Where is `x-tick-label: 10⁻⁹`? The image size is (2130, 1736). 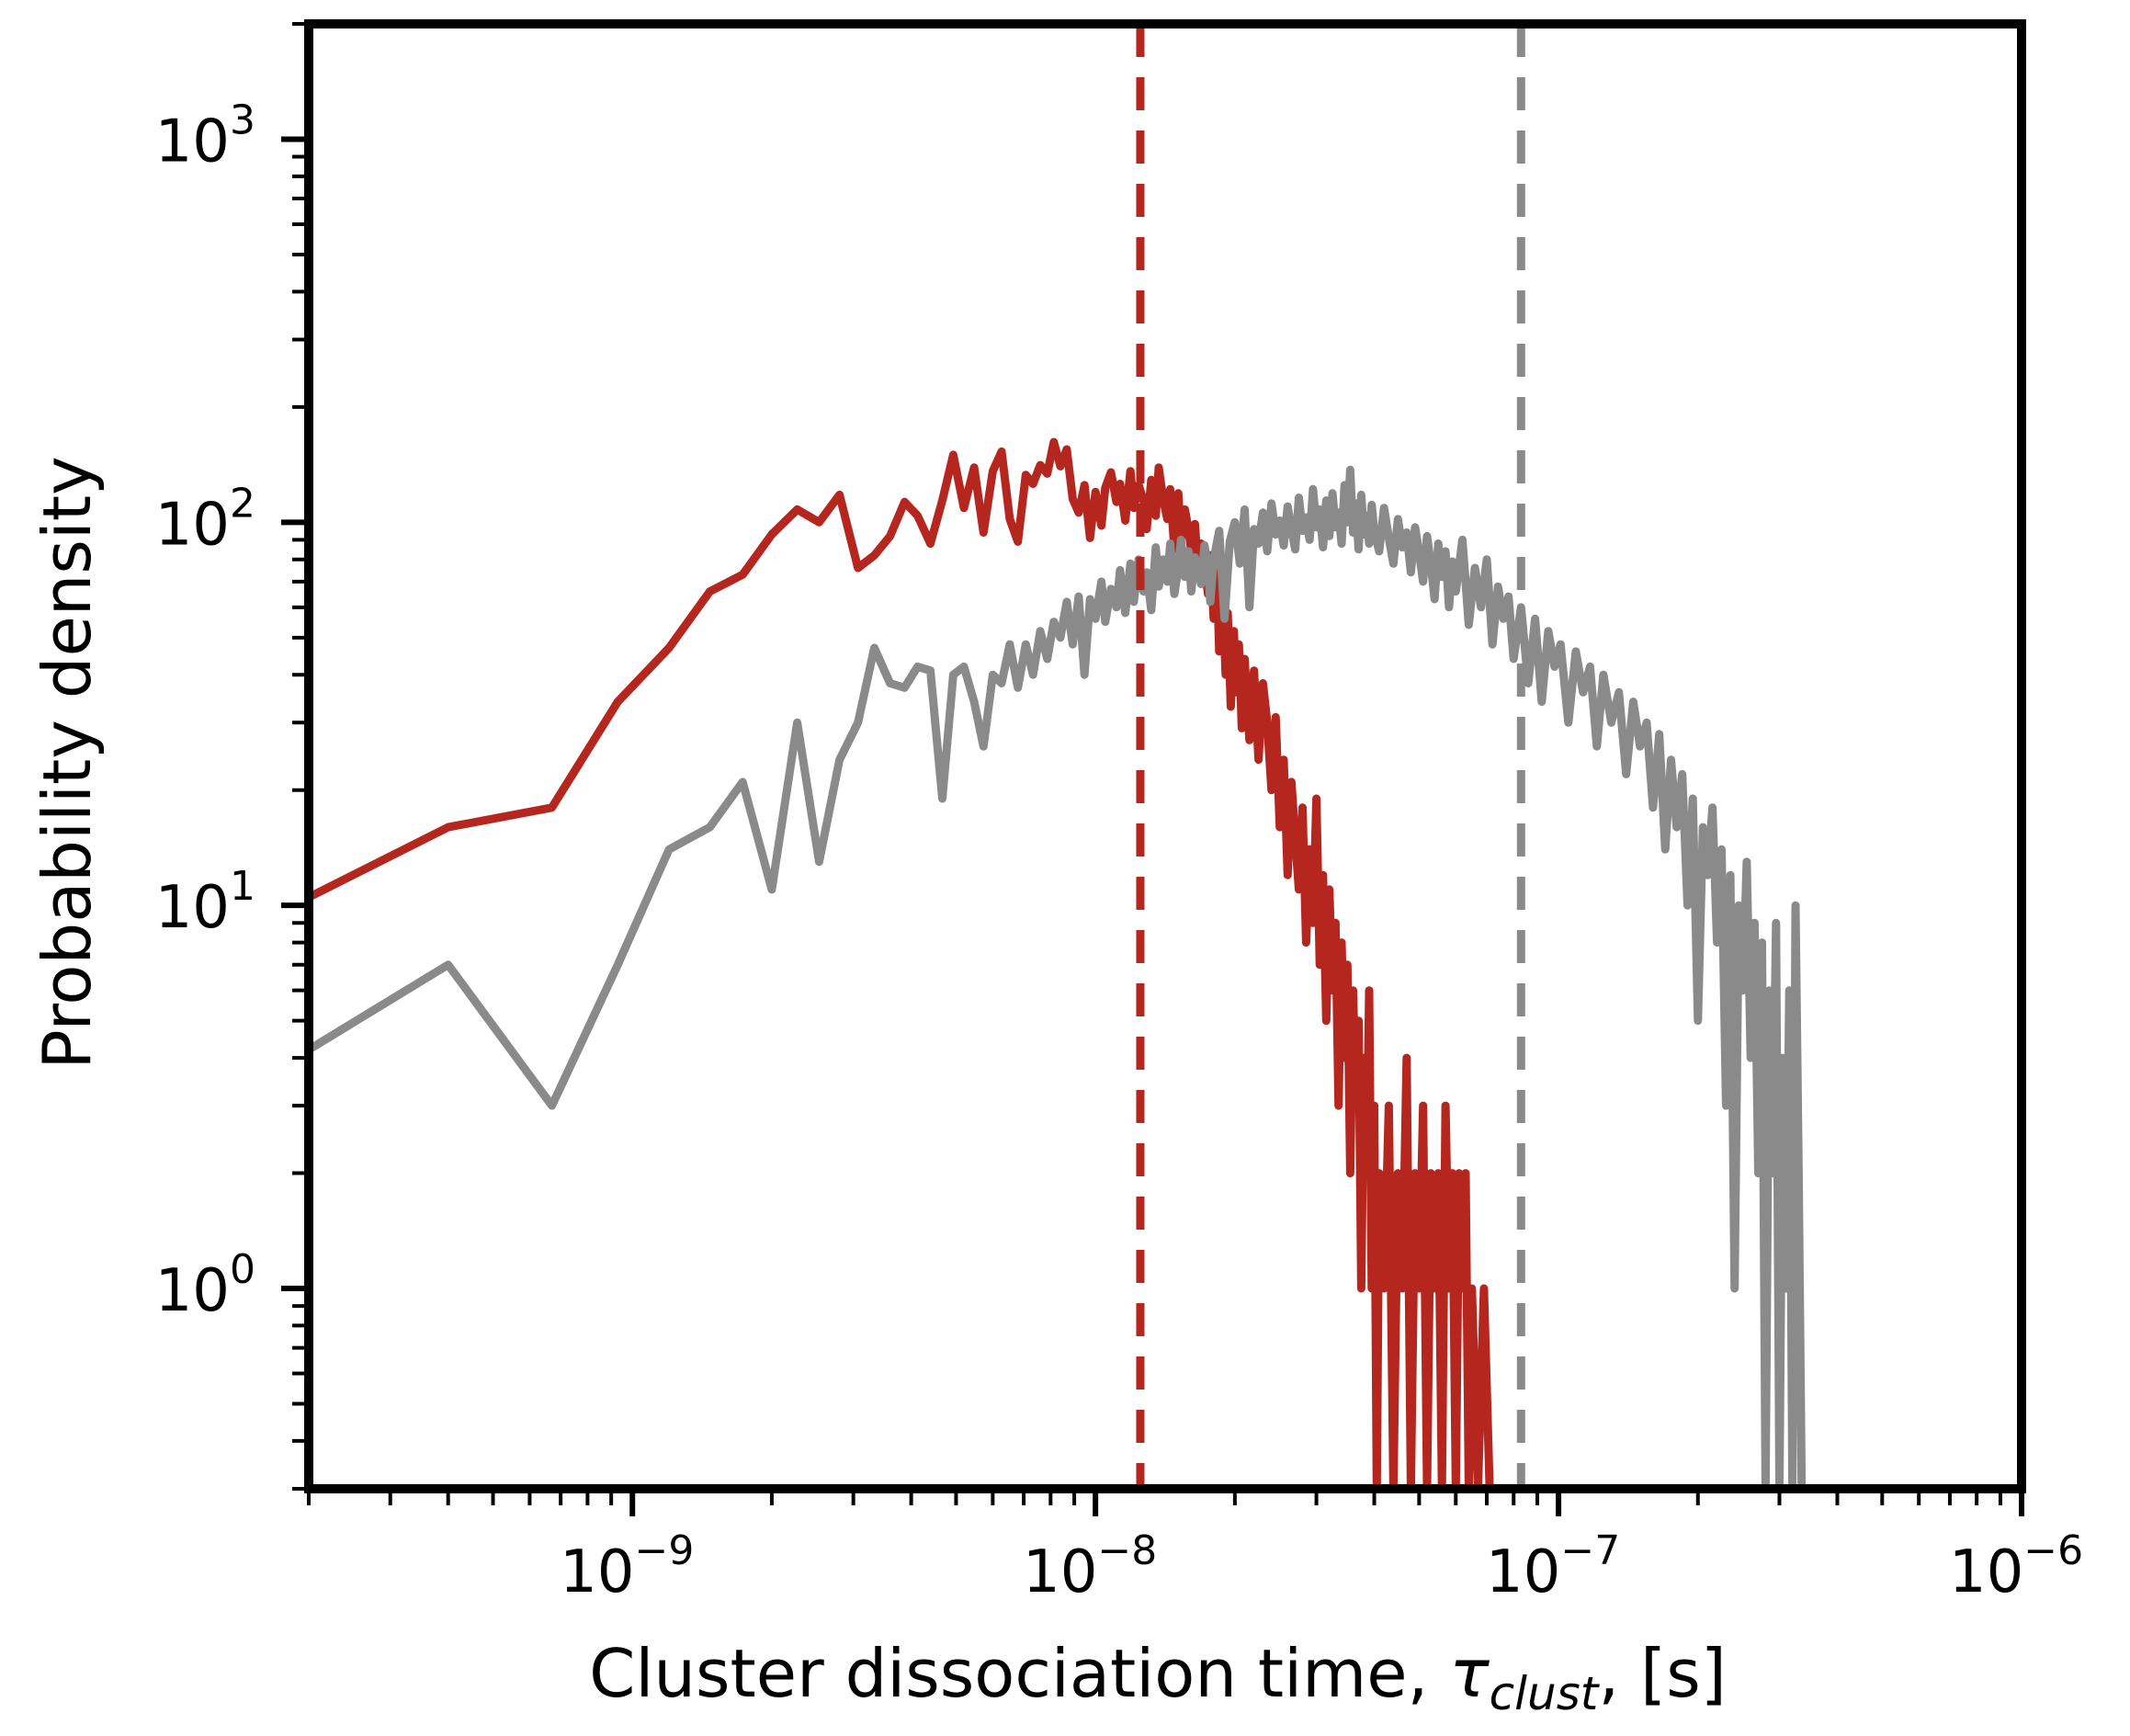 x-tick-label: 10⁻⁹ is located at coordinates (627, 1566).